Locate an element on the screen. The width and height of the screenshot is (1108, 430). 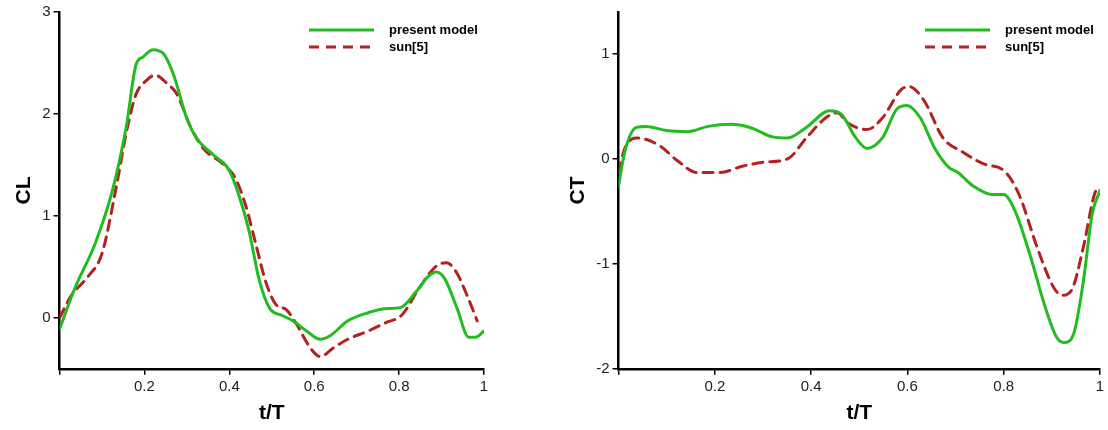
y-tick-label: 3 is located at coordinates (46, 11).